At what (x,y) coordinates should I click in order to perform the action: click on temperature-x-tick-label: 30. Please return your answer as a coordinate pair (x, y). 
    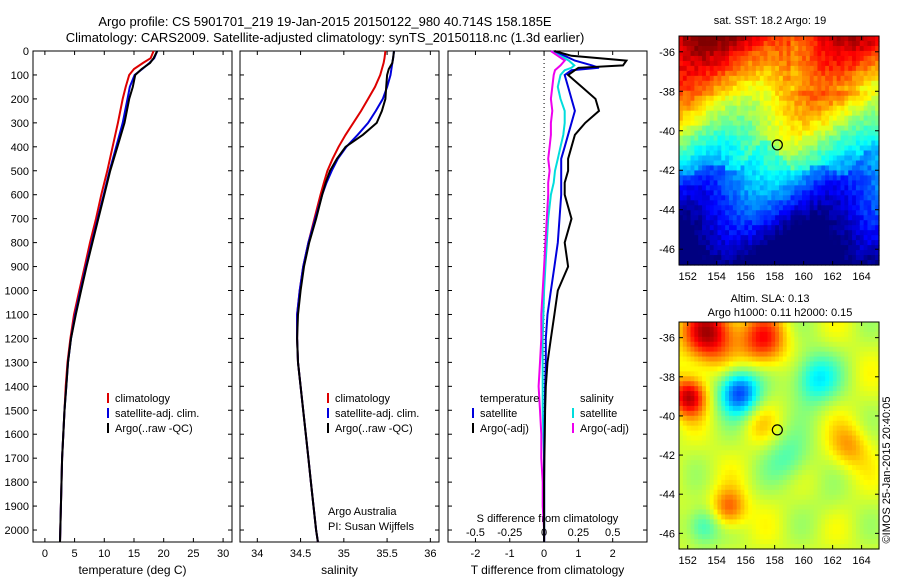
    Looking at the image, I should click on (223, 554).